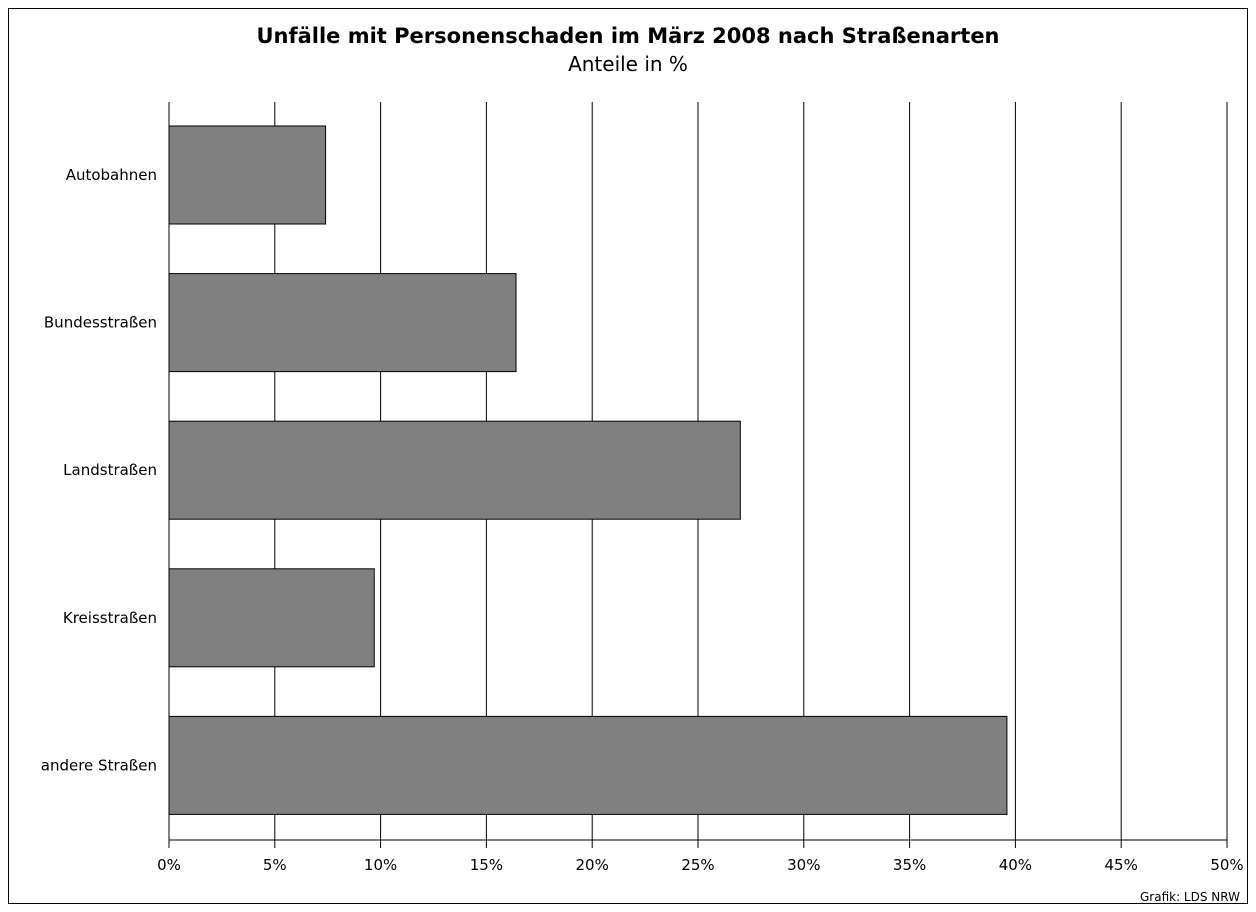  I want to click on tick-label-20: 20%, so click(592, 865).